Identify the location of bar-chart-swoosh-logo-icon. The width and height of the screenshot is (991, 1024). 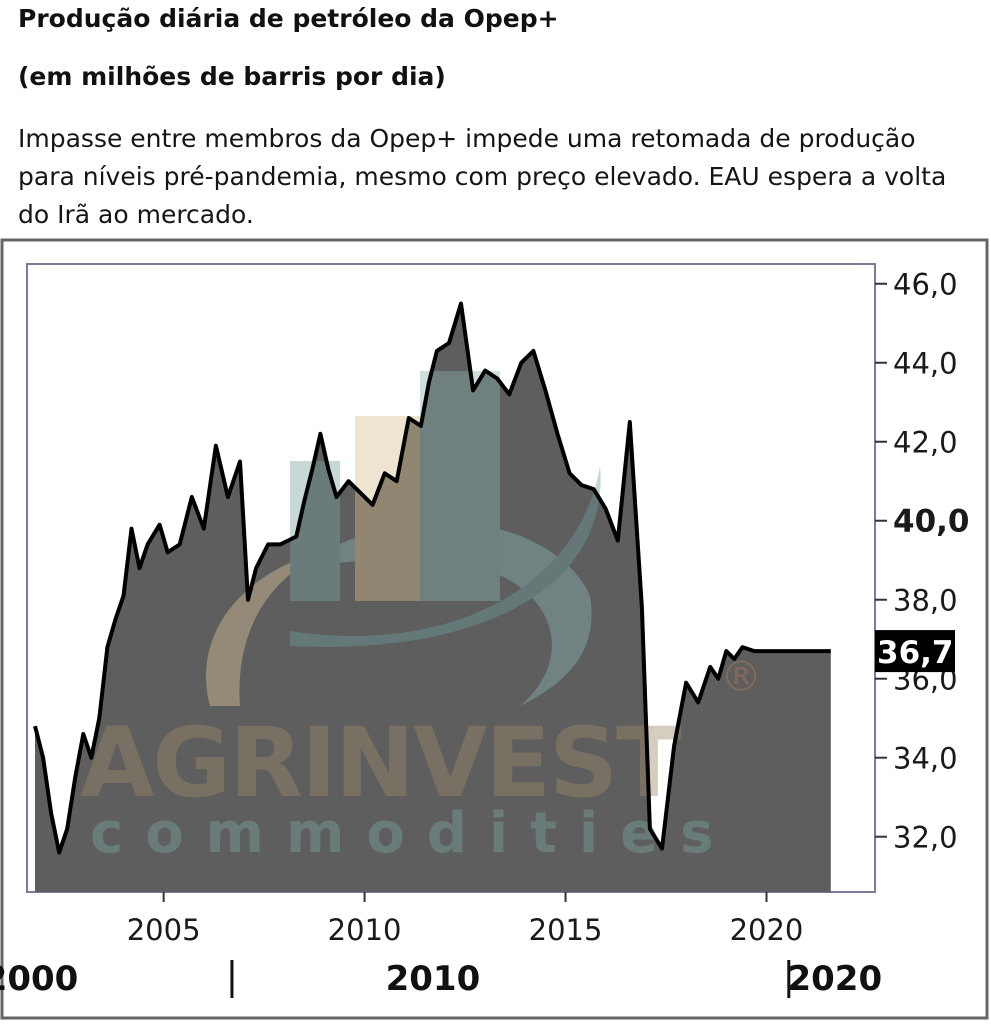
(403, 538).